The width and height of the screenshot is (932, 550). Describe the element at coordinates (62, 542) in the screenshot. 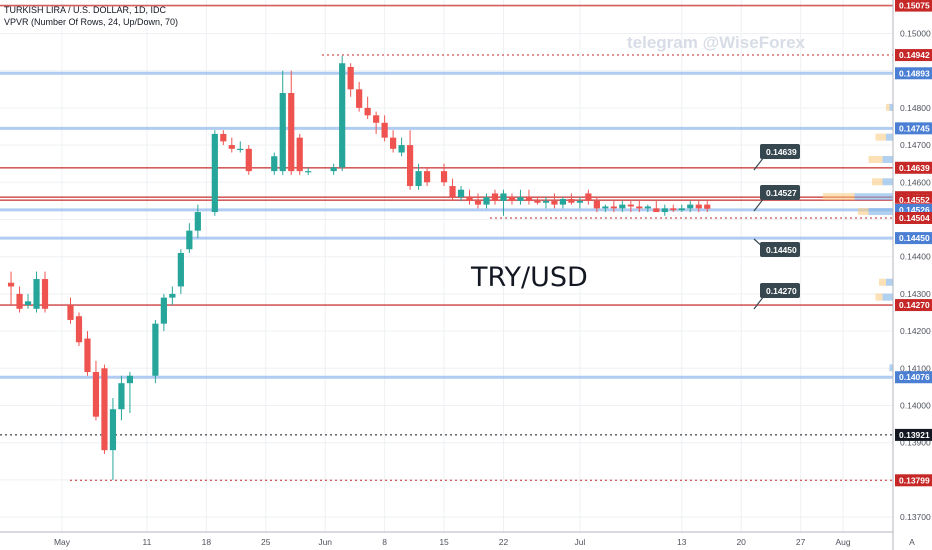

I see `x-tick-label: May` at that location.